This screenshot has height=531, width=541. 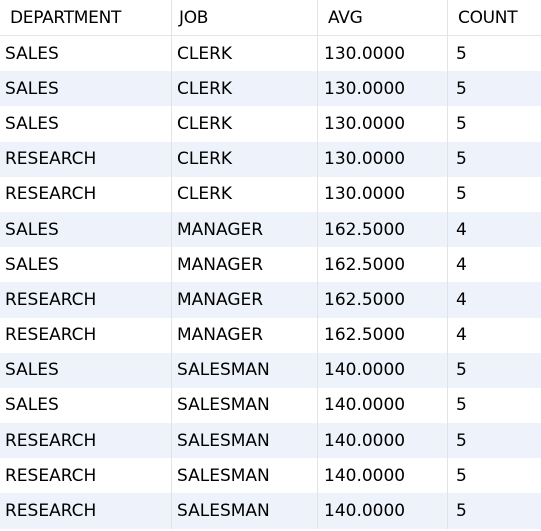 I want to click on grid-header: DEPARTMENT JOB AVG COUNT, so click(x=270, y=18).